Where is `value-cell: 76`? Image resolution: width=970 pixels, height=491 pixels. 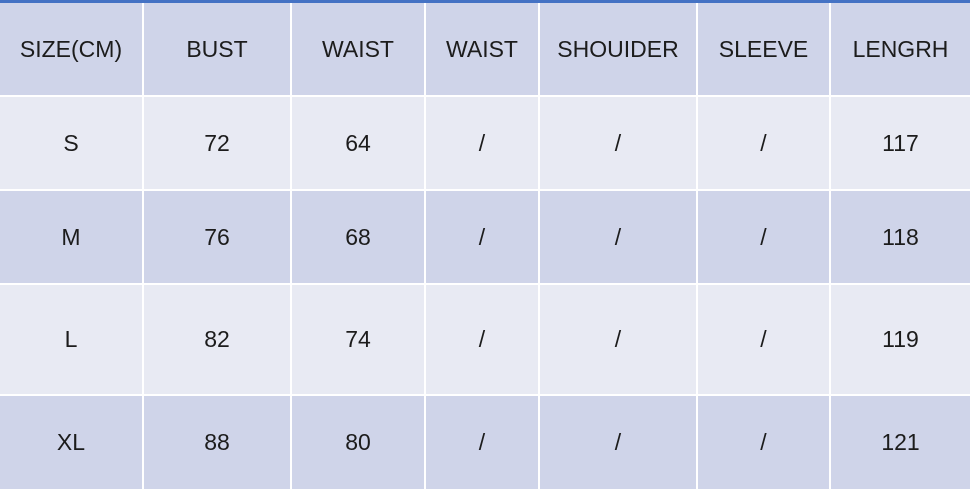 value-cell: 76 is located at coordinates (217, 237).